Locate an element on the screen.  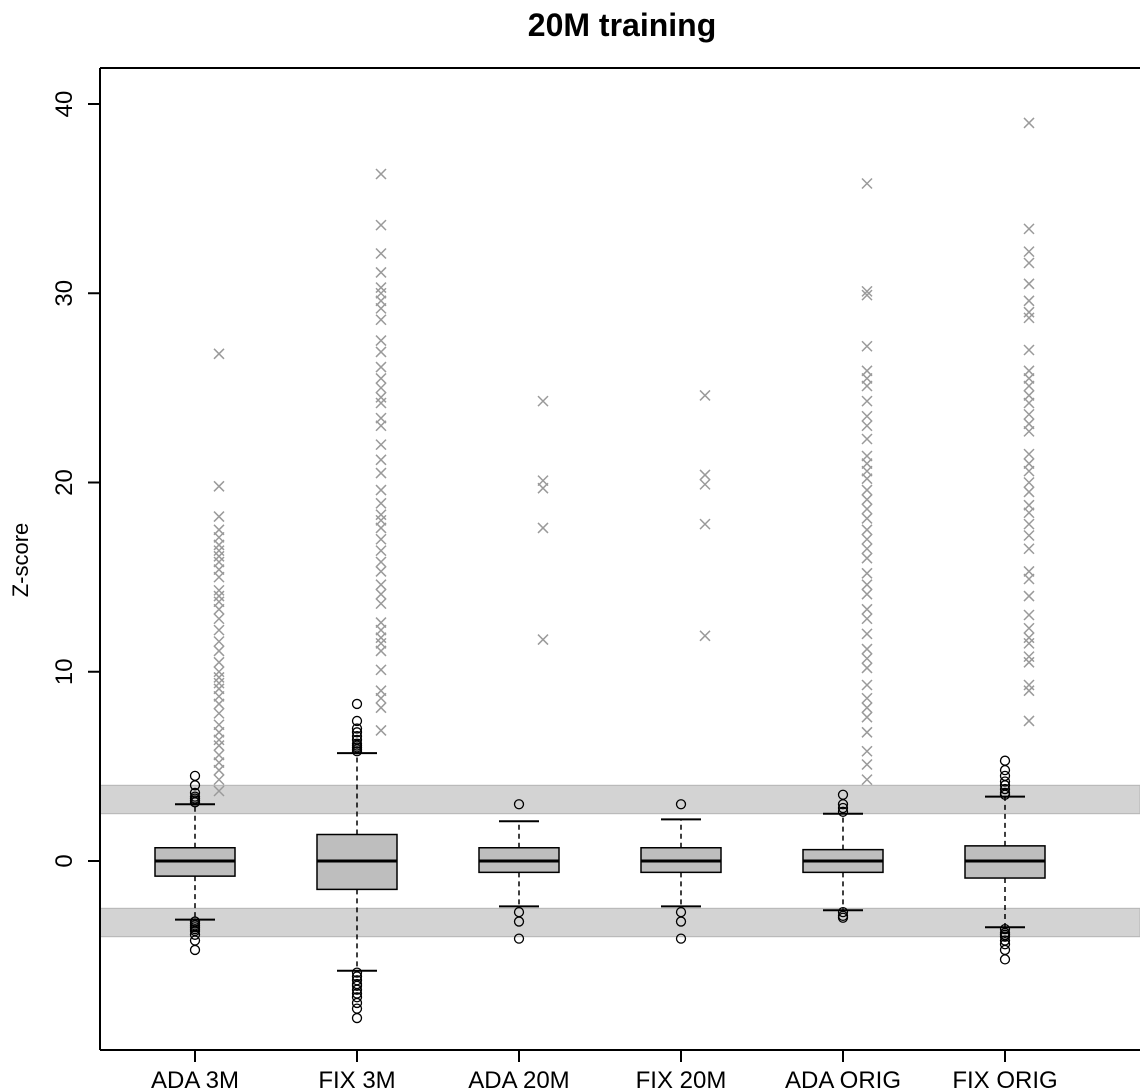
x-category-label: FIX ORIG is located at coordinates (1004, 1079).